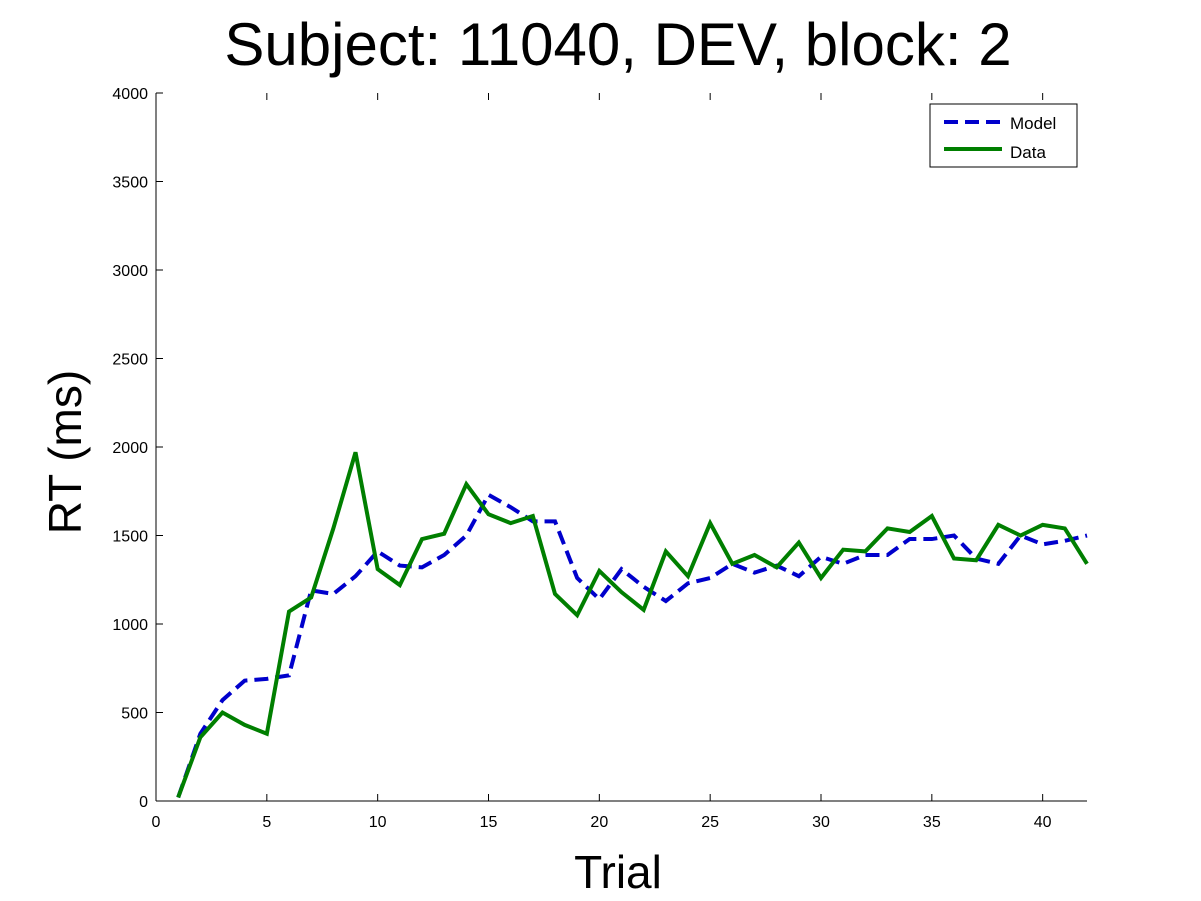  Describe the element at coordinates (710, 822) in the screenshot. I see `x-tick-label: 25` at that location.